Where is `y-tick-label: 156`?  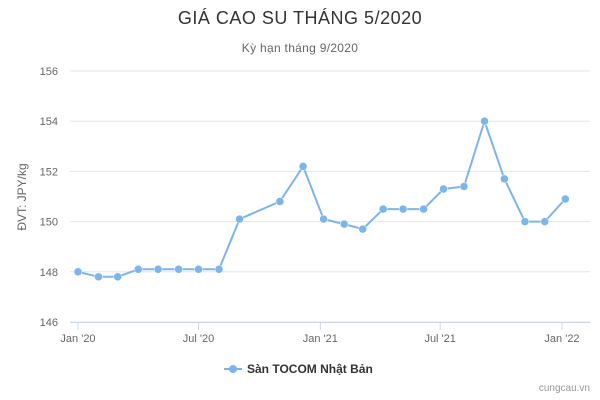
y-tick-label: 156 is located at coordinates (49, 72).